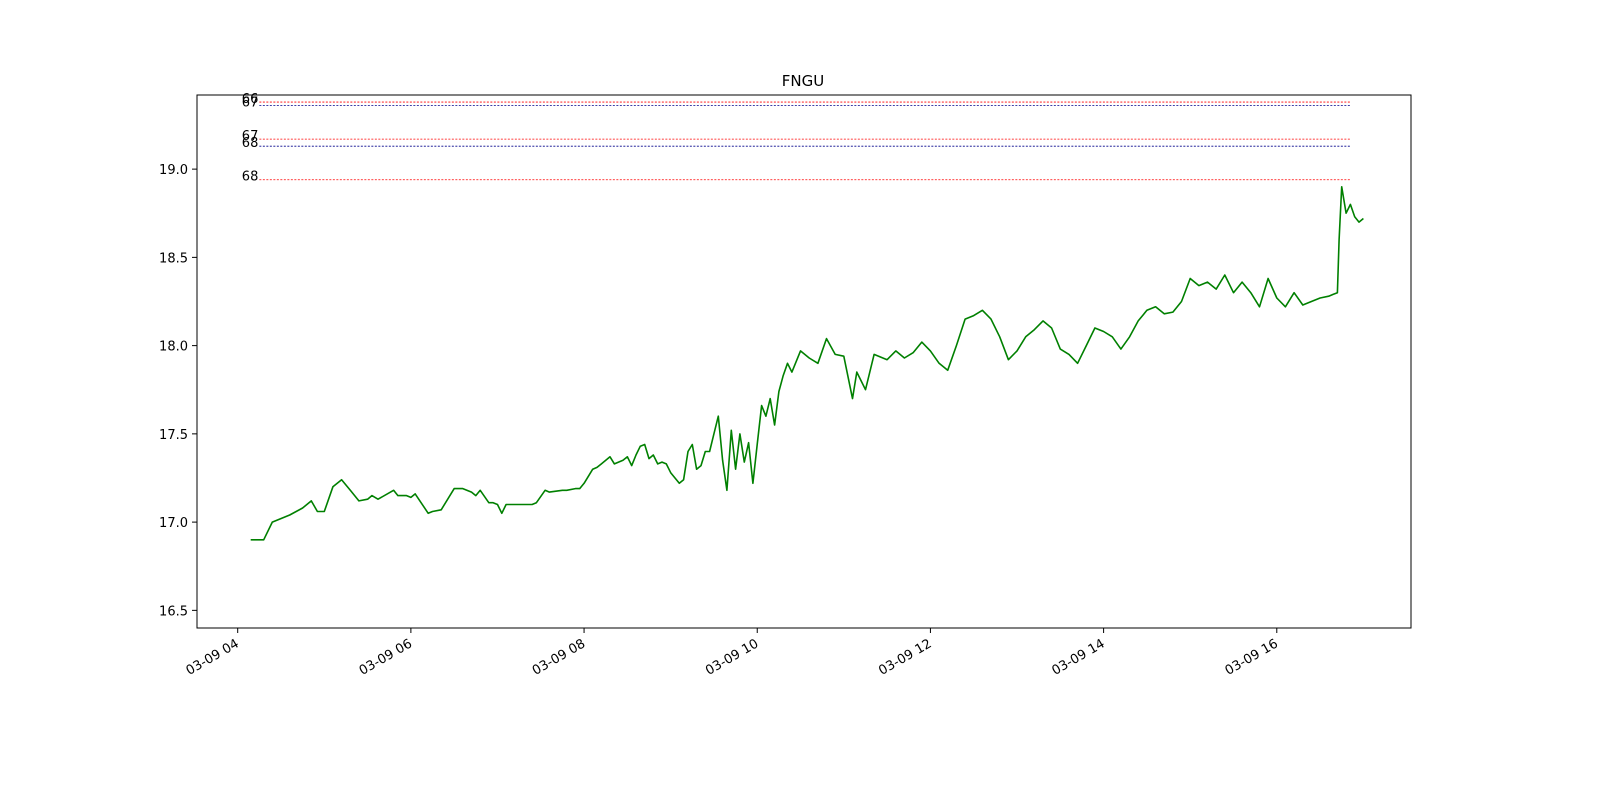 Image resolution: width=1600 pixels, height=800 pixels. Describe the element at coordinates (173, 611) in the screenshot. I see `y-tick-label: 16.5` at that location.